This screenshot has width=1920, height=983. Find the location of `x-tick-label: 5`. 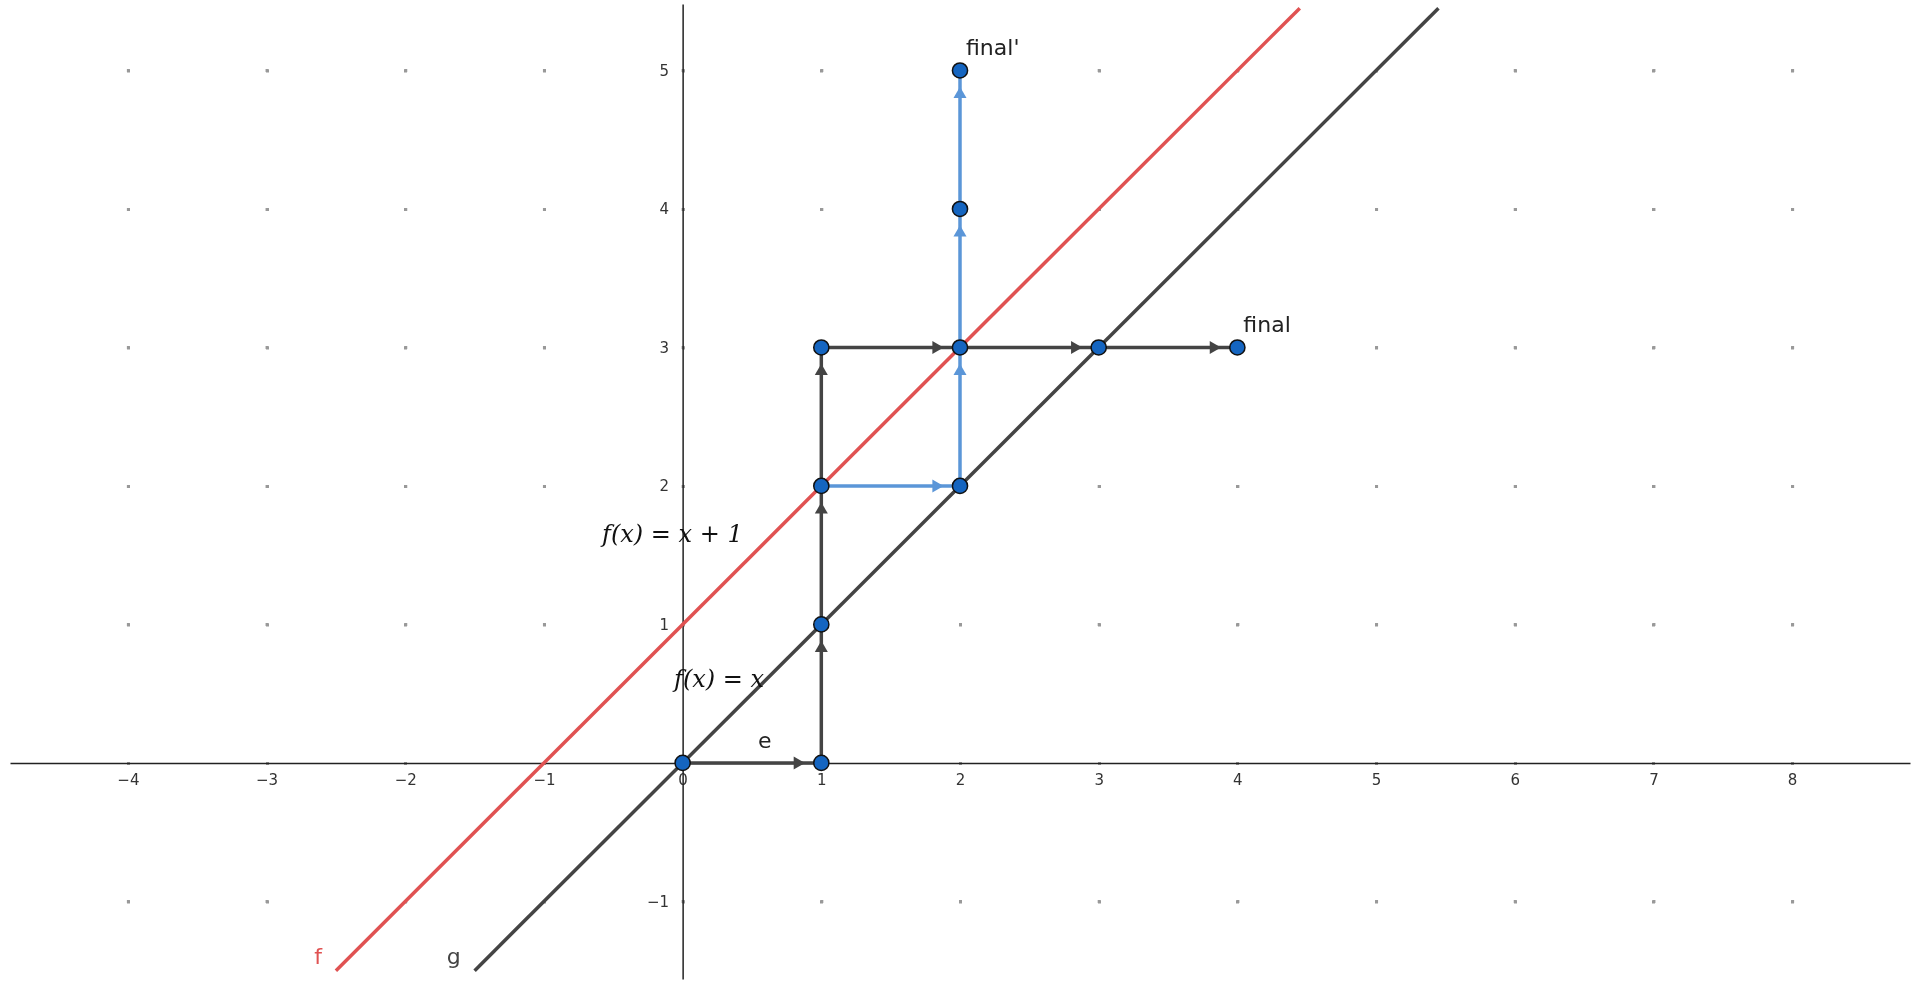

x-tick-label: 5 is located at coordinates (1376, 780).